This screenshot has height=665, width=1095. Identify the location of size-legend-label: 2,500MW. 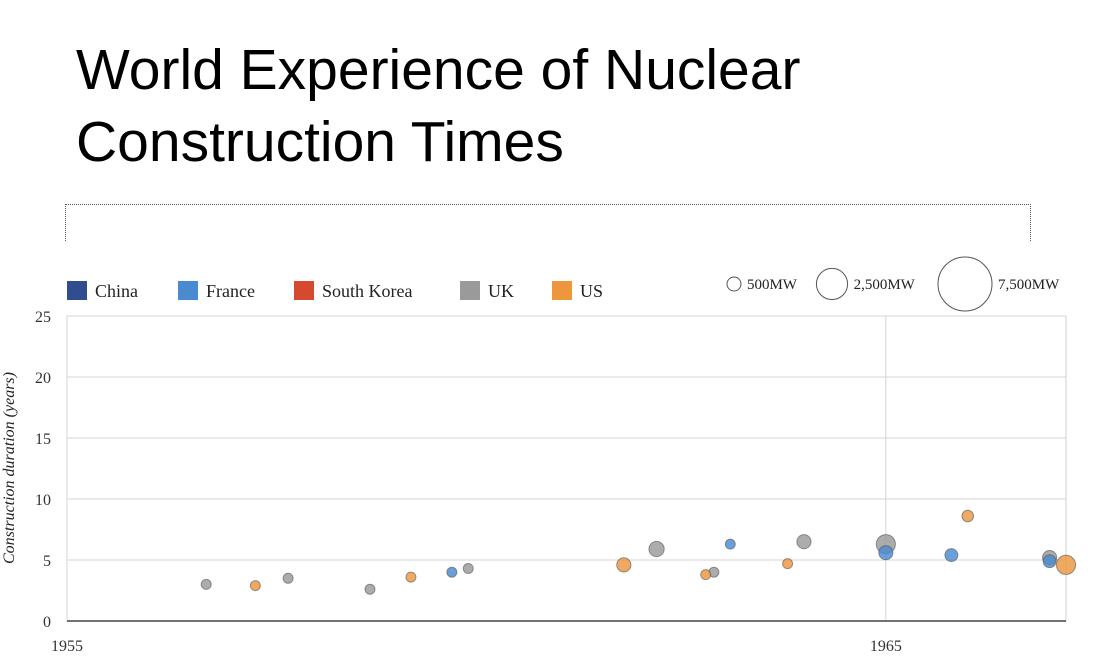
(885, 285).